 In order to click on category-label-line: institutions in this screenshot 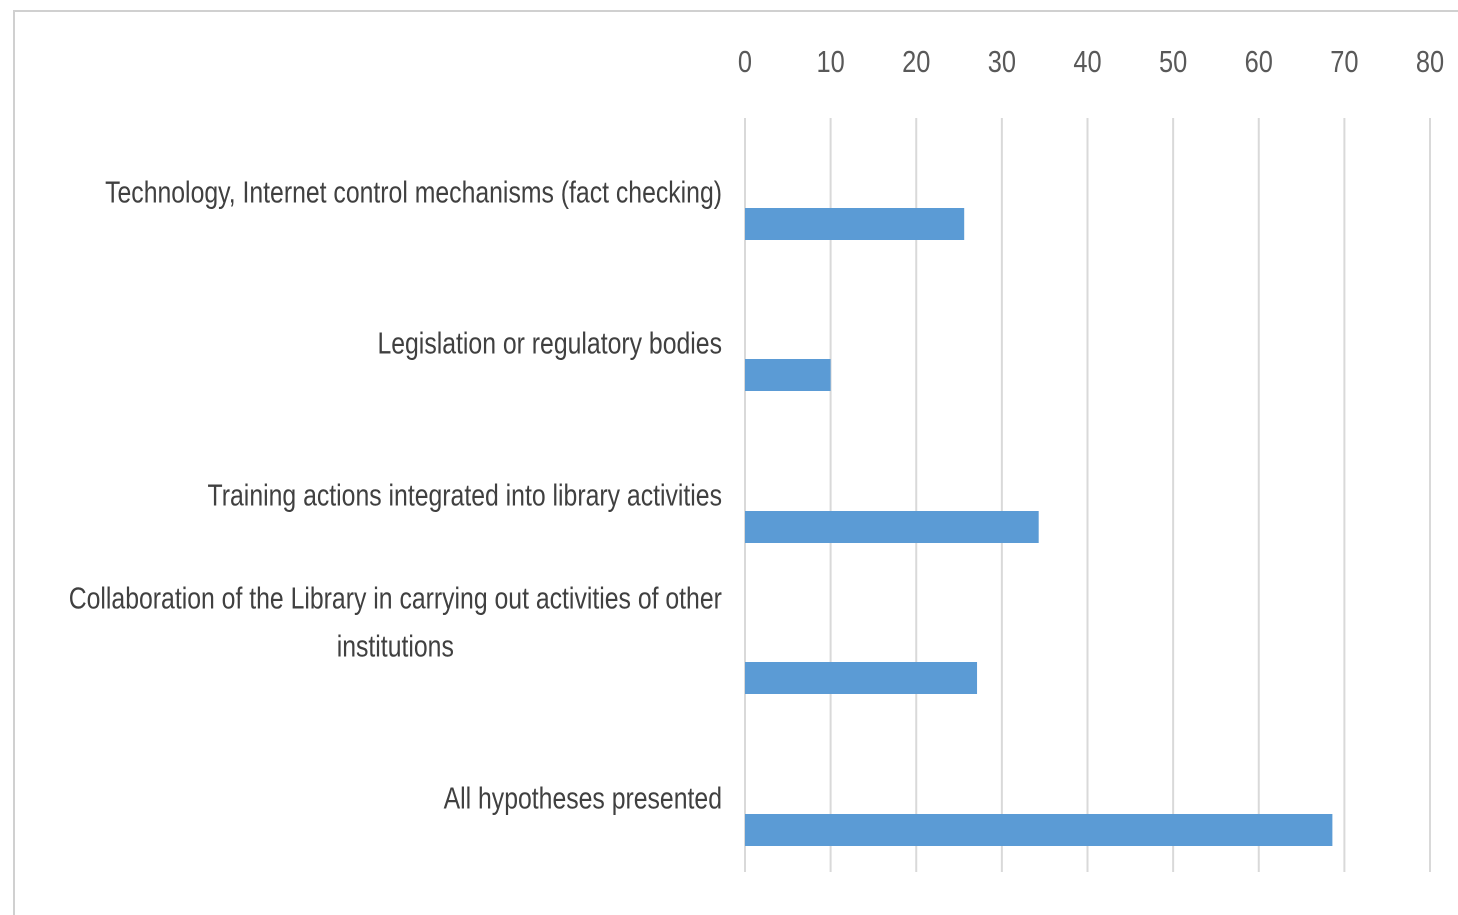, I will do `click(395, 646)`.